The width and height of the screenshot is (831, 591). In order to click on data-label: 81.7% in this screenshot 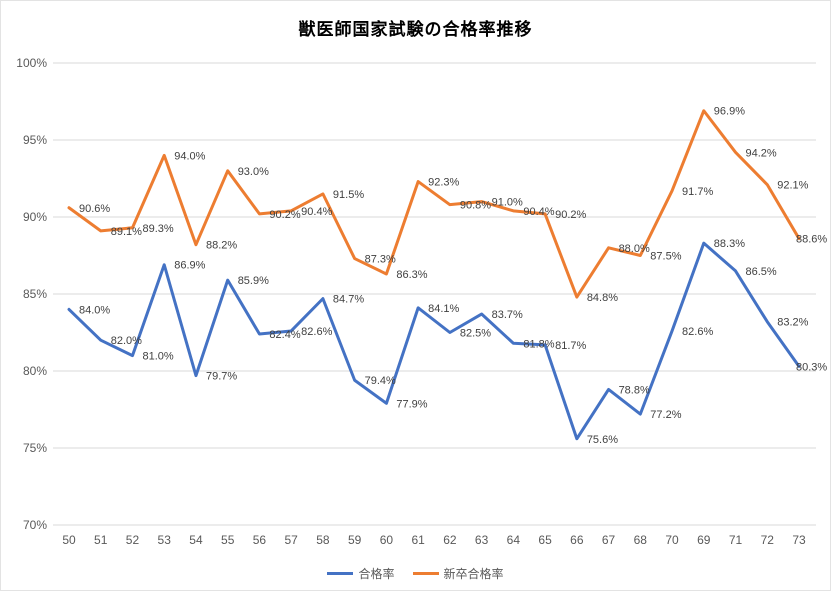, I will do `click(570, 346)`.